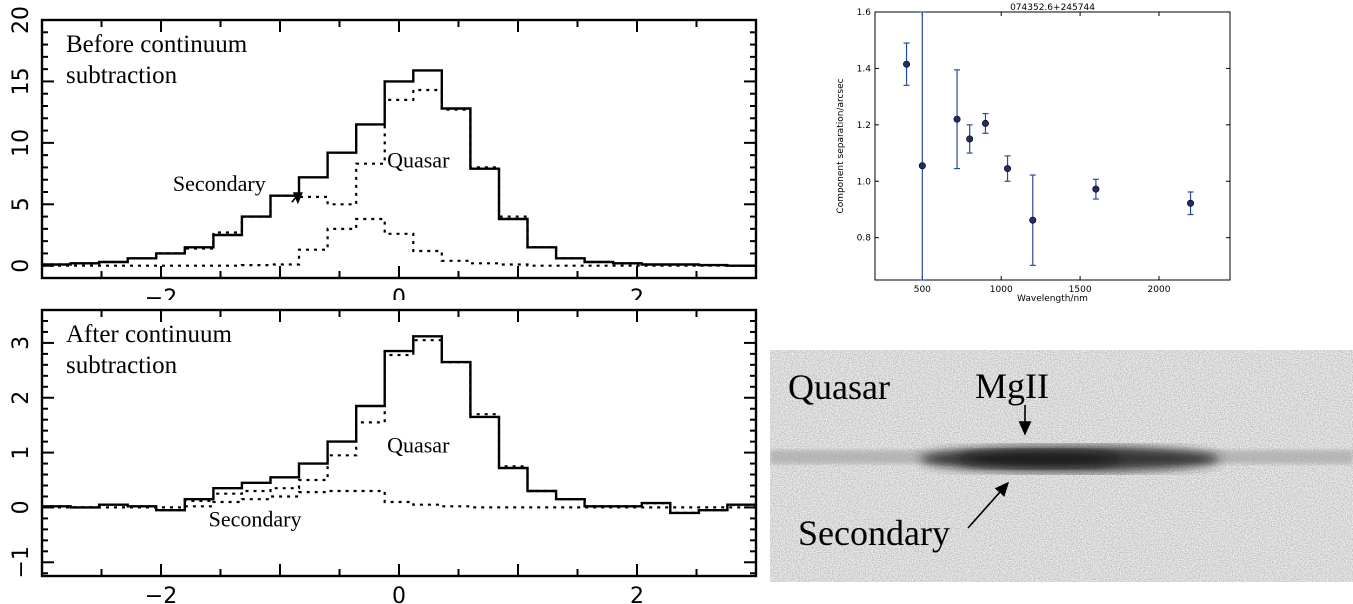 This screenshot has height=604, width=1353. I want to click on y-tick-label: 1.4, so click(864, 69).